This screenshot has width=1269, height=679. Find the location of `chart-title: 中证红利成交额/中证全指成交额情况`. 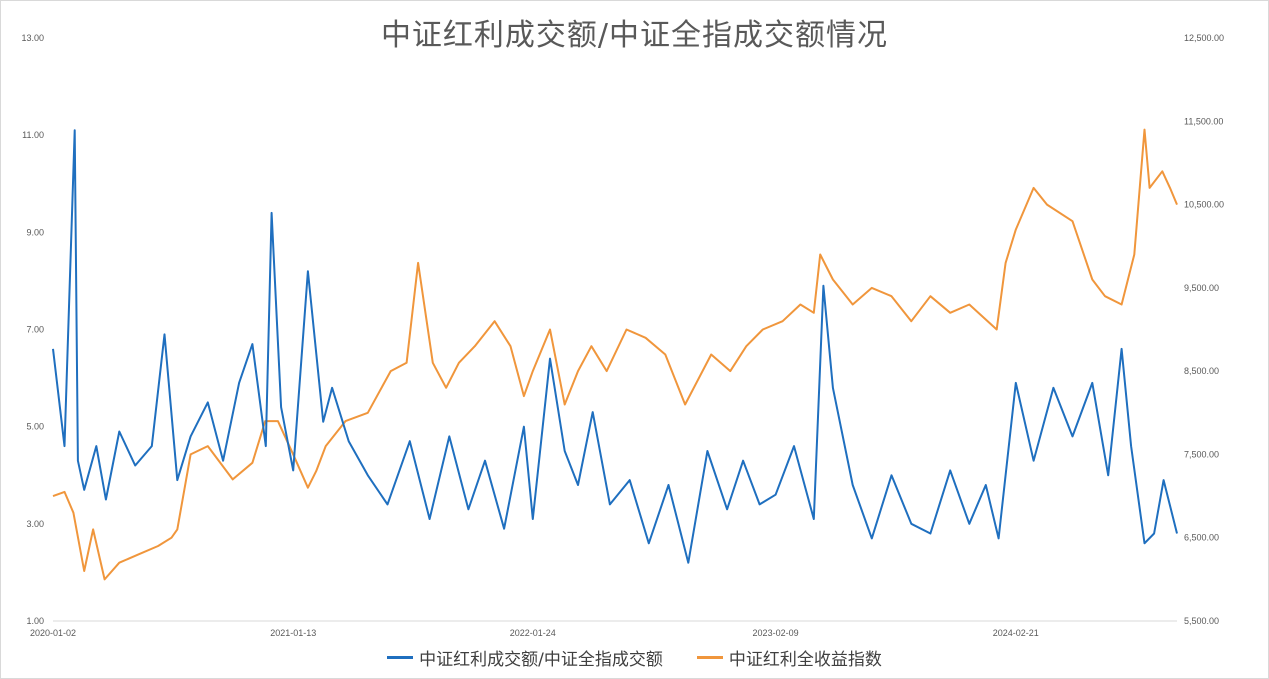

chart-title: 中证红利成交额/中证全指成交额情况 is located at coordinates (634, 35).